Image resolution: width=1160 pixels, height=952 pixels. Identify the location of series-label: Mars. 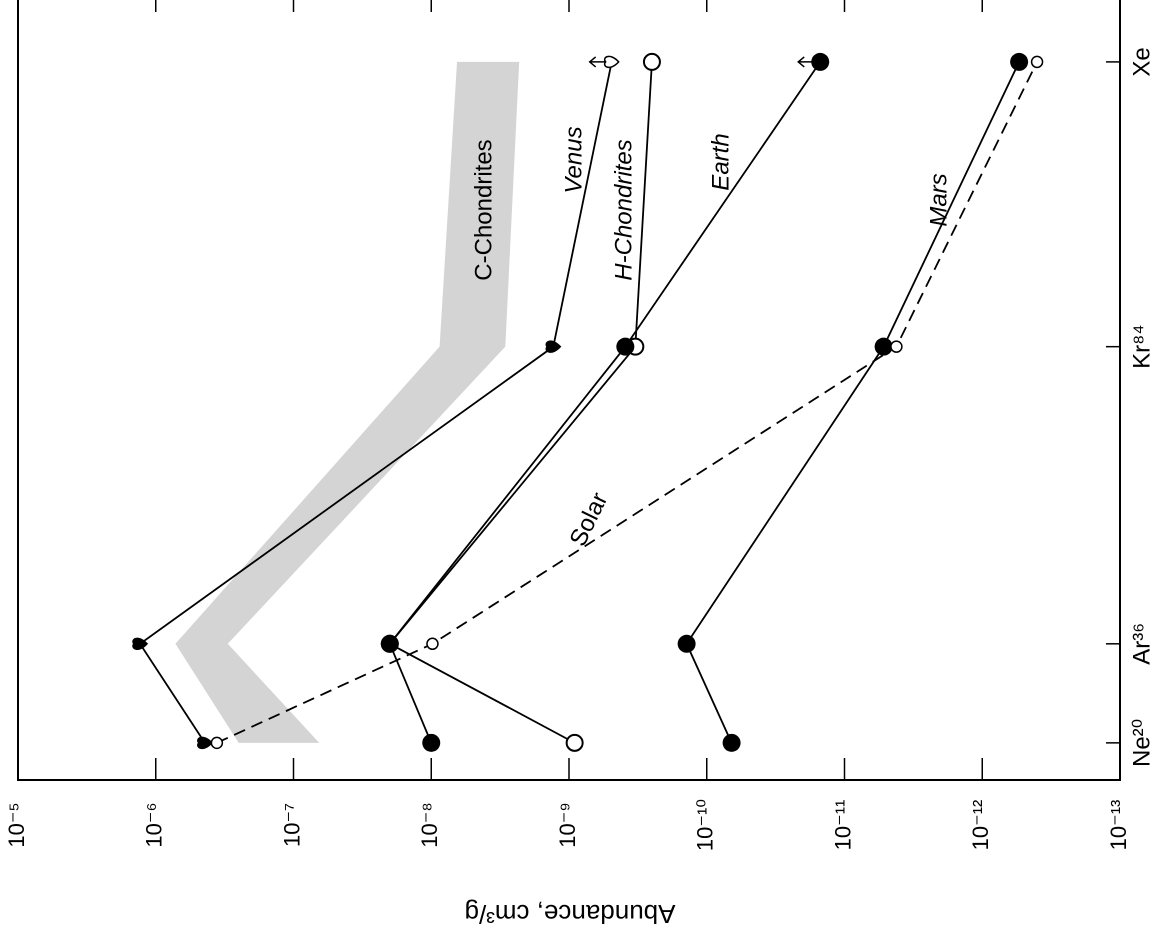
(938, 199).